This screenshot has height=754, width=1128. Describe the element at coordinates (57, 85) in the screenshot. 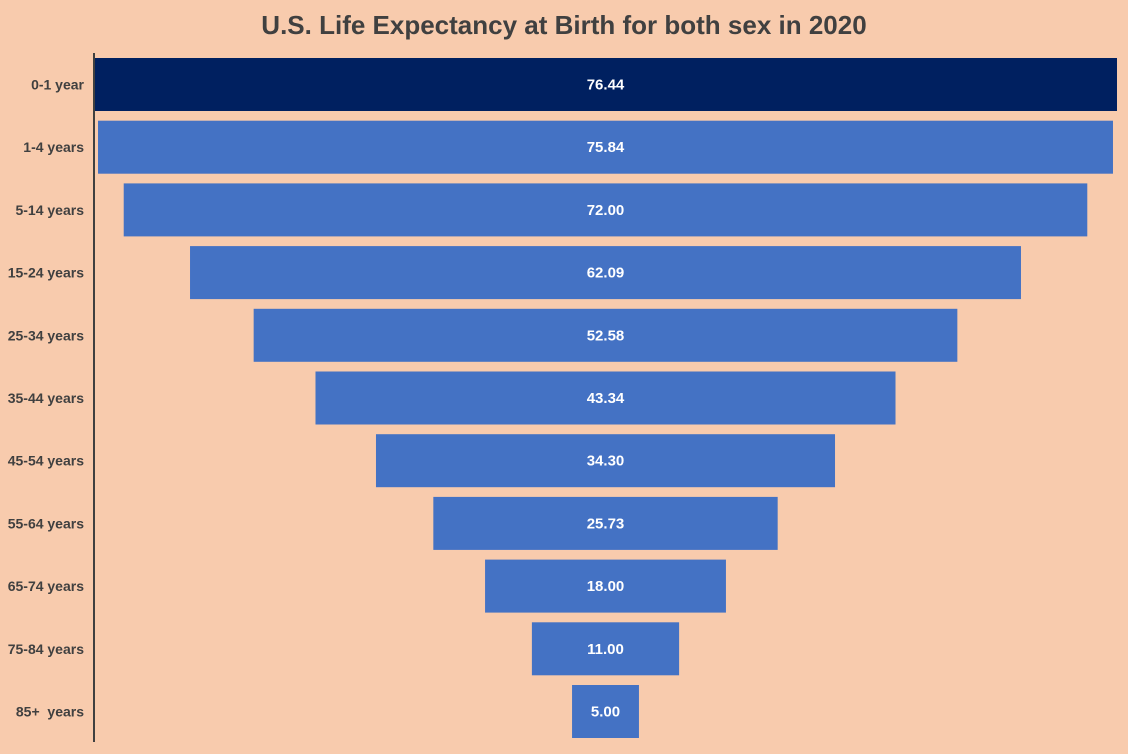

I see `category-label-0: 0-1 year` at that location.